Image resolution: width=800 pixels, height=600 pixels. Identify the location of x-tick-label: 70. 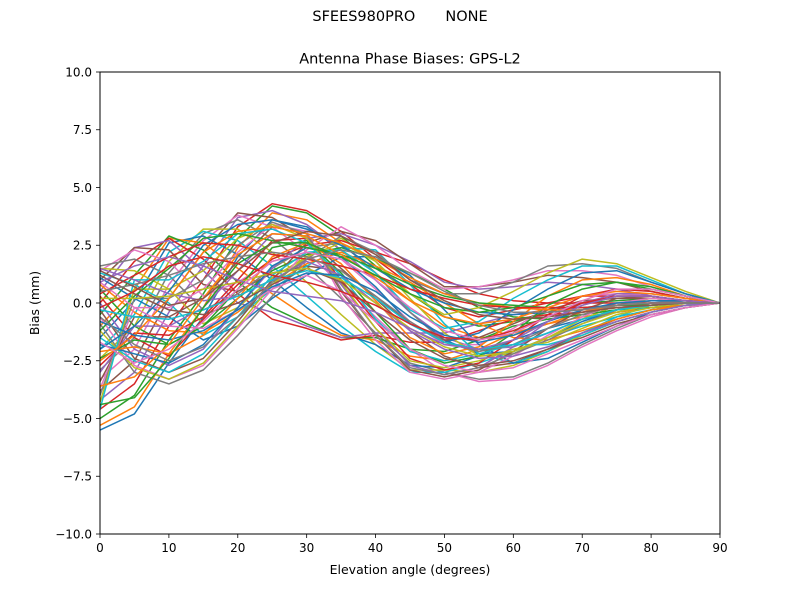
(582, 548).